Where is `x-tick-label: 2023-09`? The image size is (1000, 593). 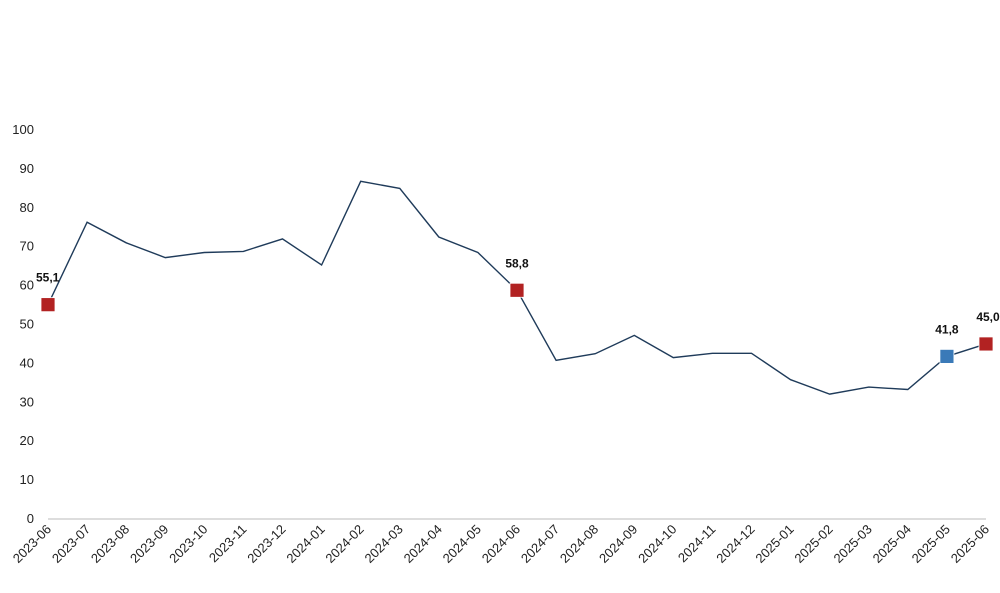 x-tick-label: 2023-09 is located at coordinates (149, 544).